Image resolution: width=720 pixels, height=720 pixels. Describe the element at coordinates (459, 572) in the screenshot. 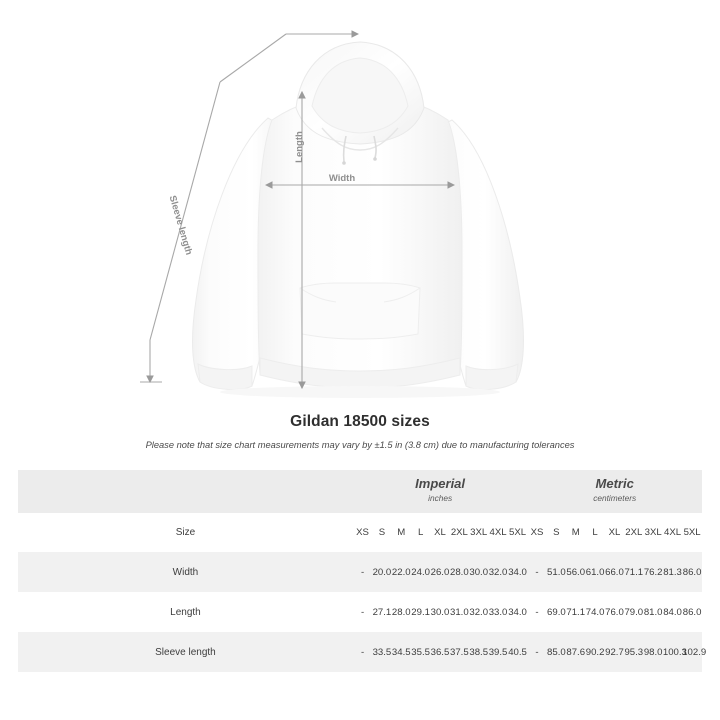

I see `width-imperial-2xl: 28.0` at that location.